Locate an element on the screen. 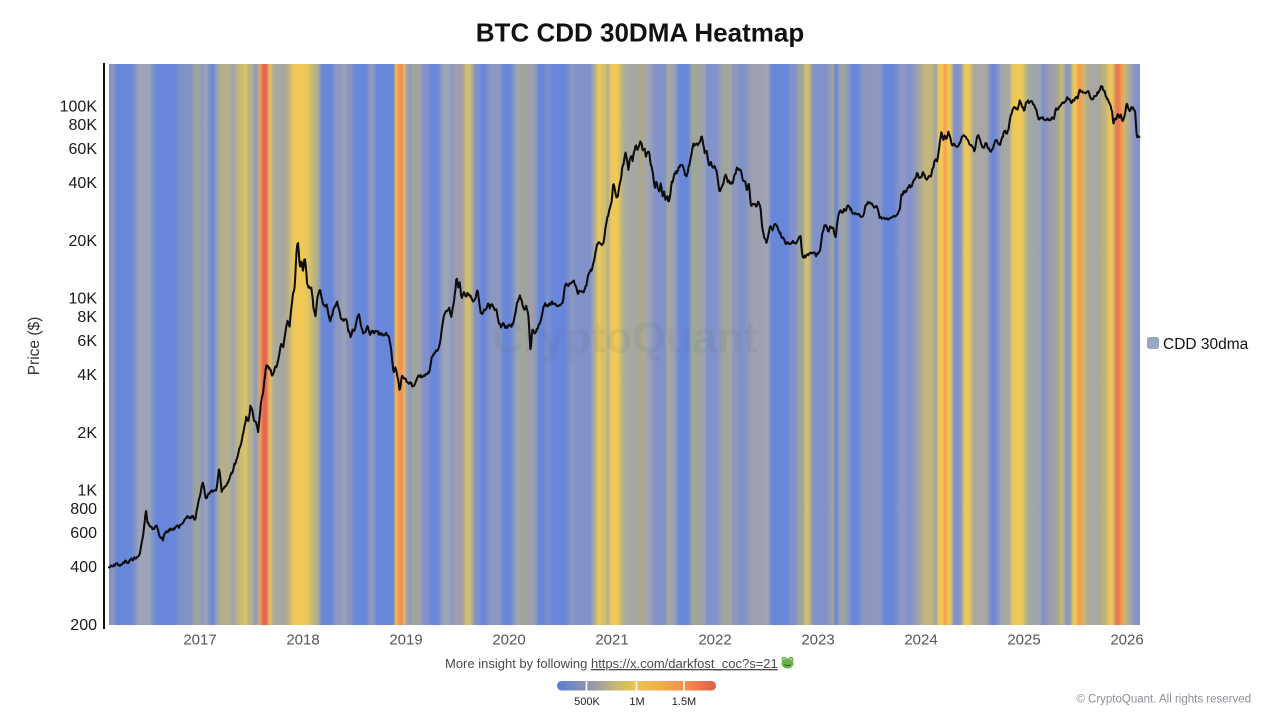  svg-text: 40K is located at coordinates (83, 183).